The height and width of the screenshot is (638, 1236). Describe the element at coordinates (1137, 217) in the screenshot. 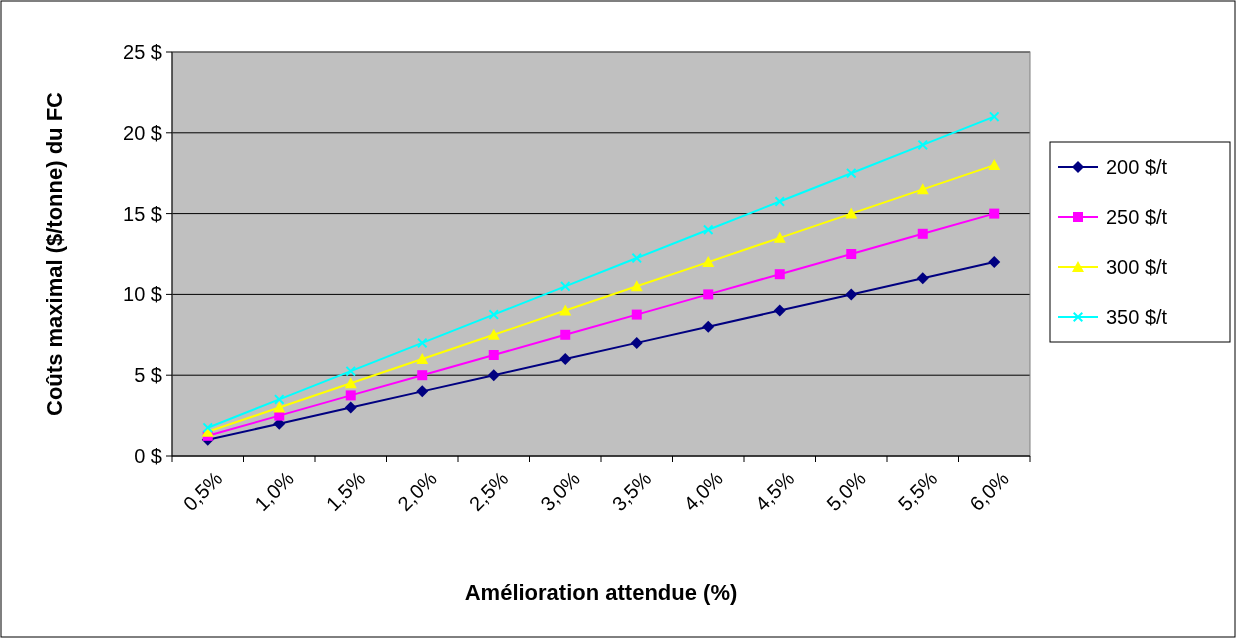

I see `legend-label: 250 $/t` at that location.